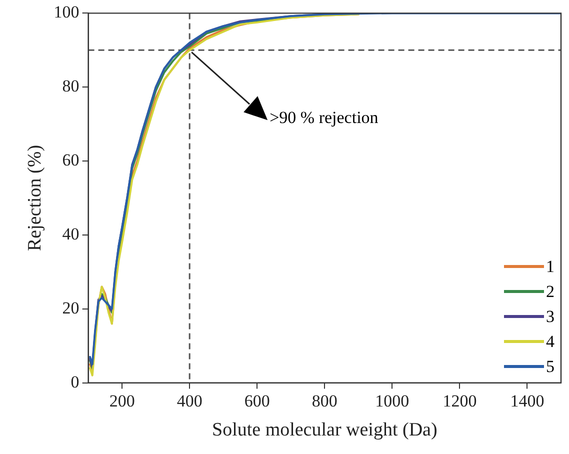  What do you see at coordinates (325, 430) in the screenshot?
I see `x-axis-title: Solute molecular weight (Da)` at bounding box center [325, 430].